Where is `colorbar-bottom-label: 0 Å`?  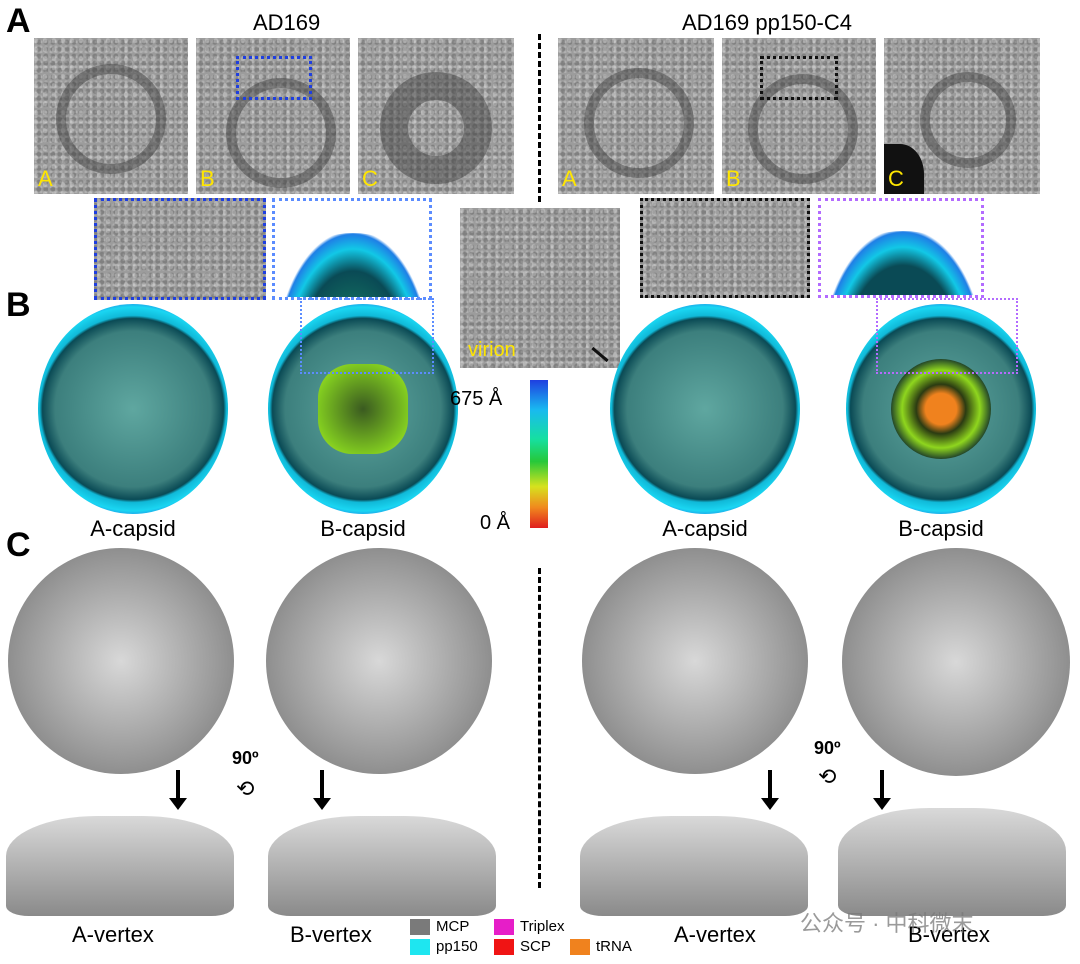
colorbar-bottom-label: 0 Å is located at coordinates (495, 523).